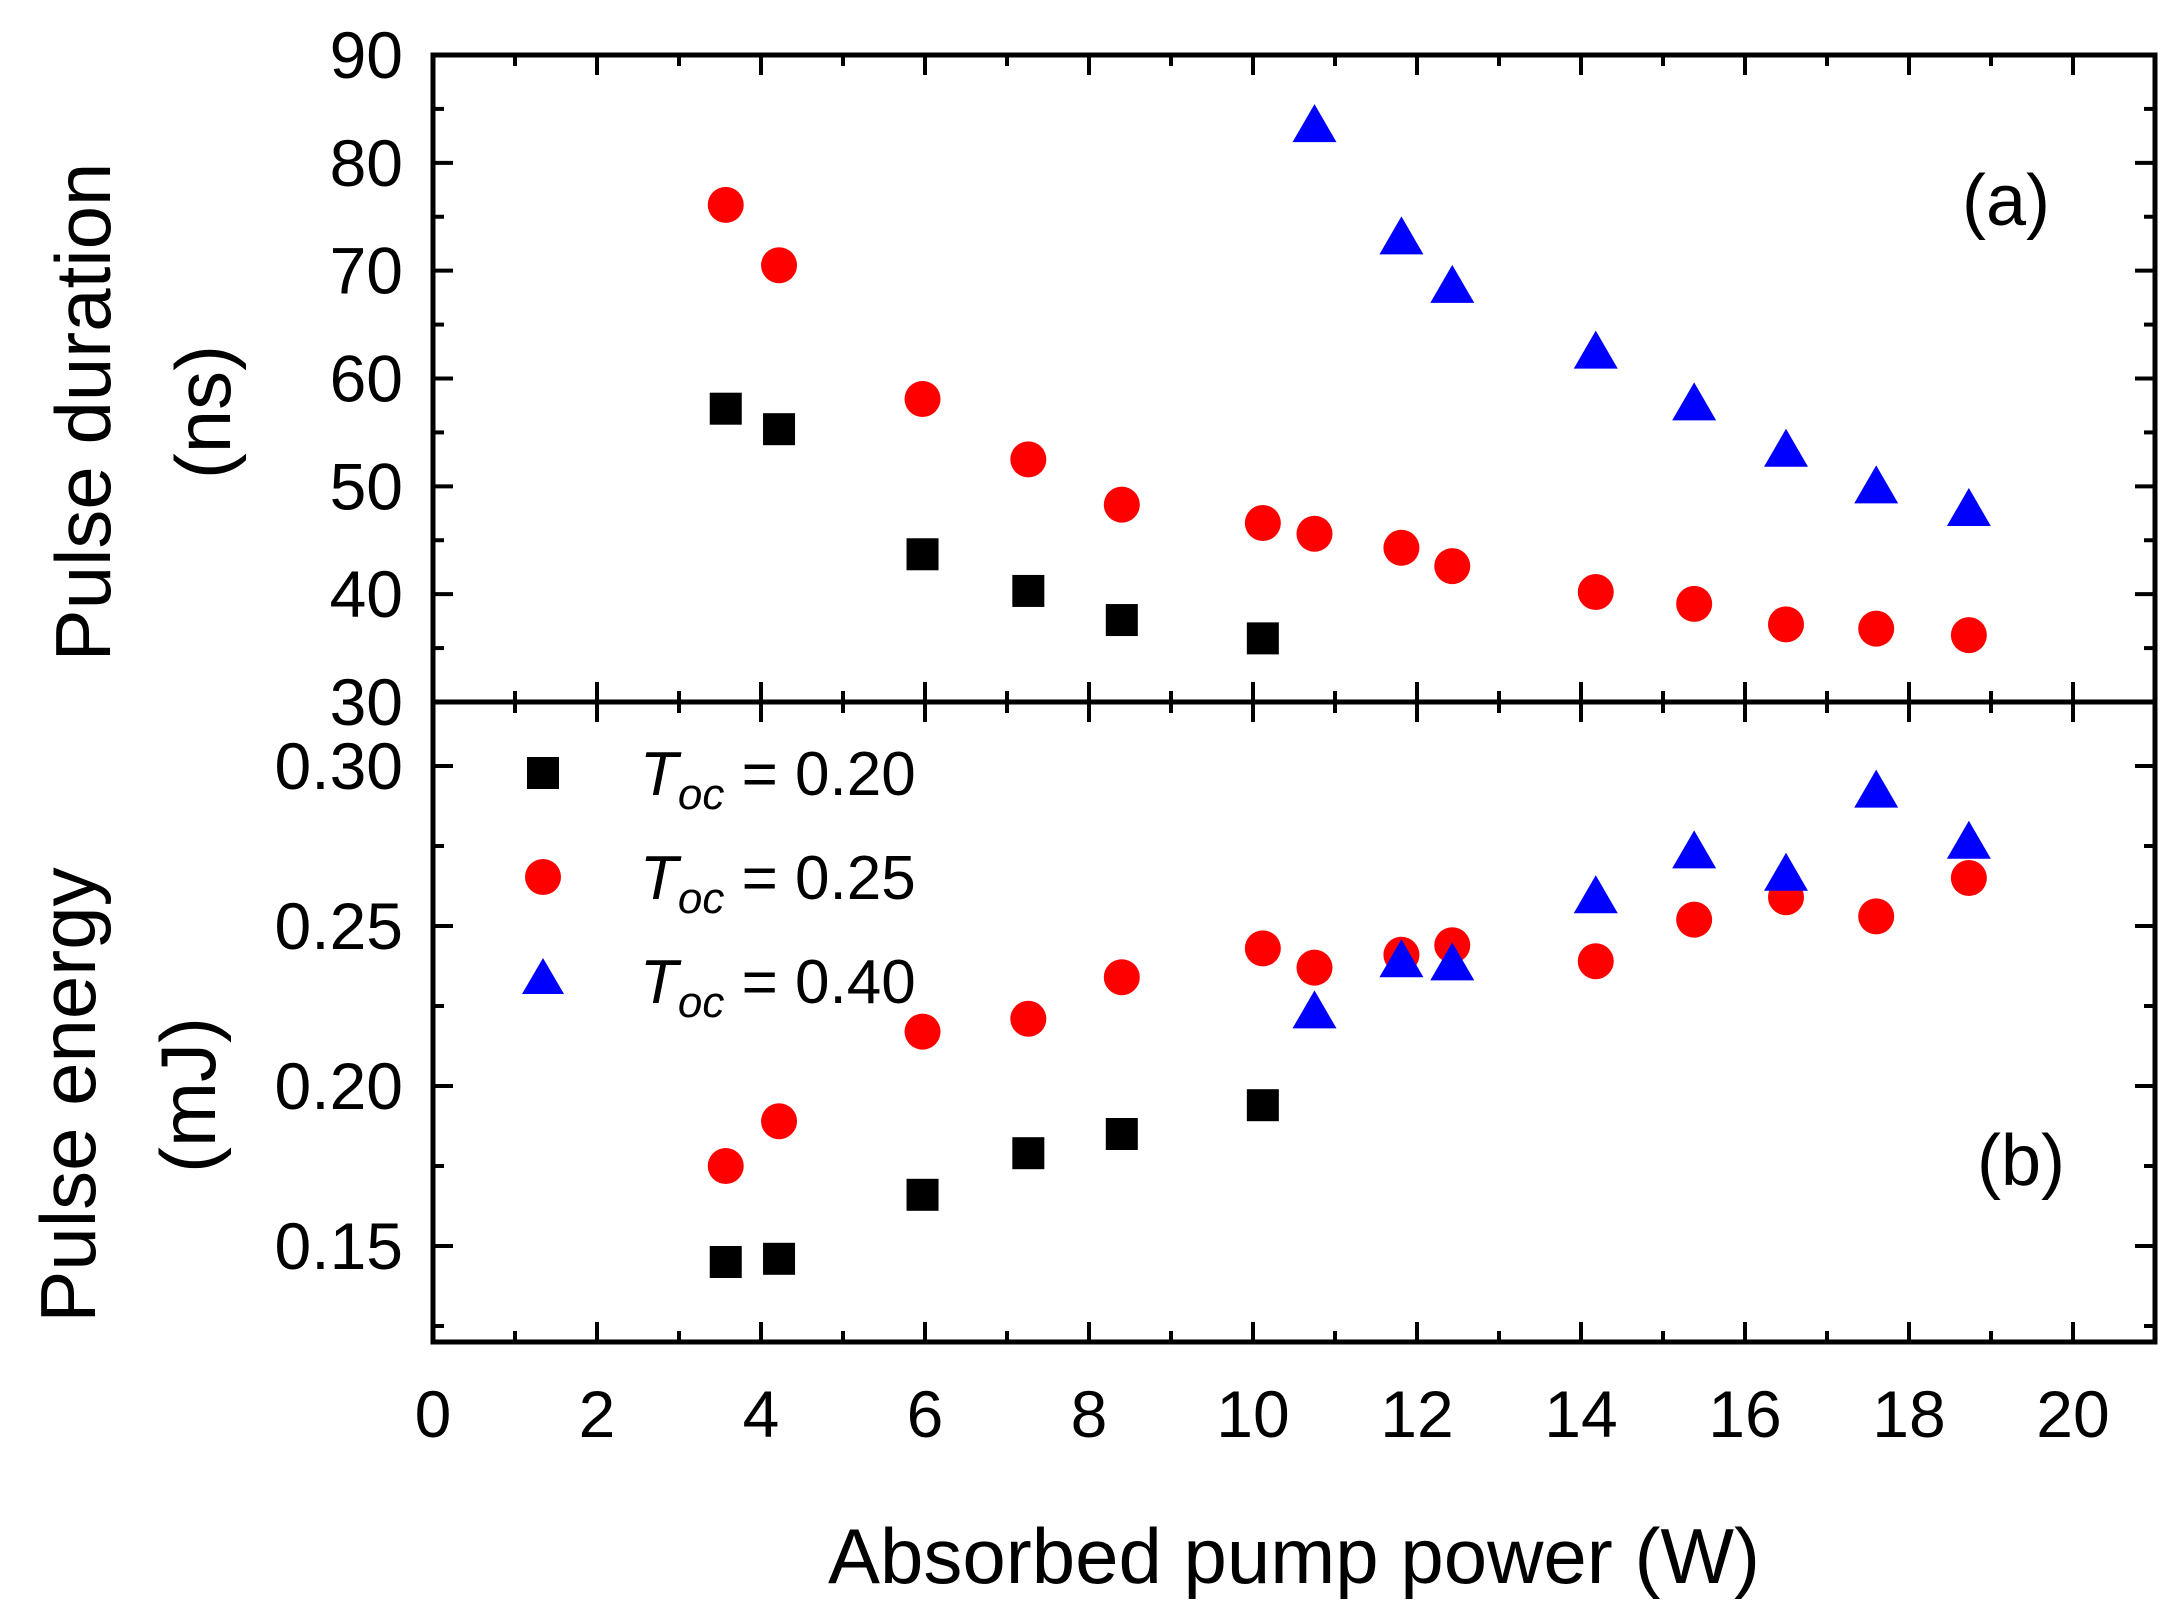 This screenshot has height=1615, width=2177. I want to click on x-tick-label: 10, so click(1252, 1414).